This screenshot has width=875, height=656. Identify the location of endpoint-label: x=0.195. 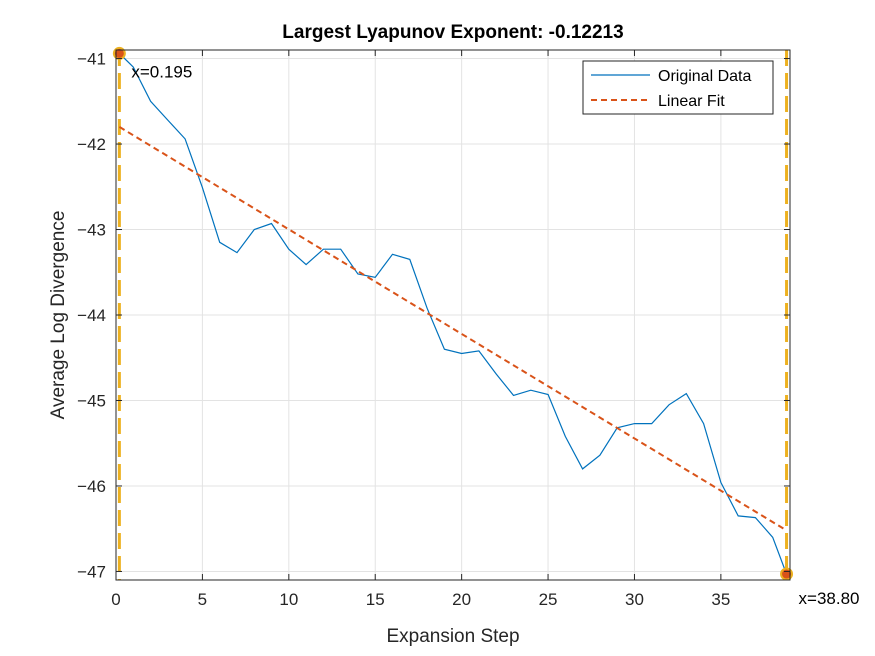
(161, 71).